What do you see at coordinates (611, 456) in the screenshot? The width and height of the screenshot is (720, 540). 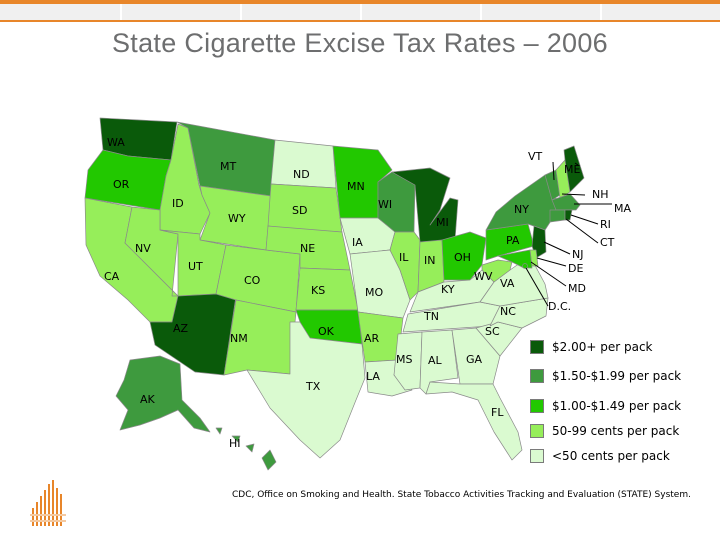 I see `legend-label: <50 cents per pack` at bounding box center [611, 456].